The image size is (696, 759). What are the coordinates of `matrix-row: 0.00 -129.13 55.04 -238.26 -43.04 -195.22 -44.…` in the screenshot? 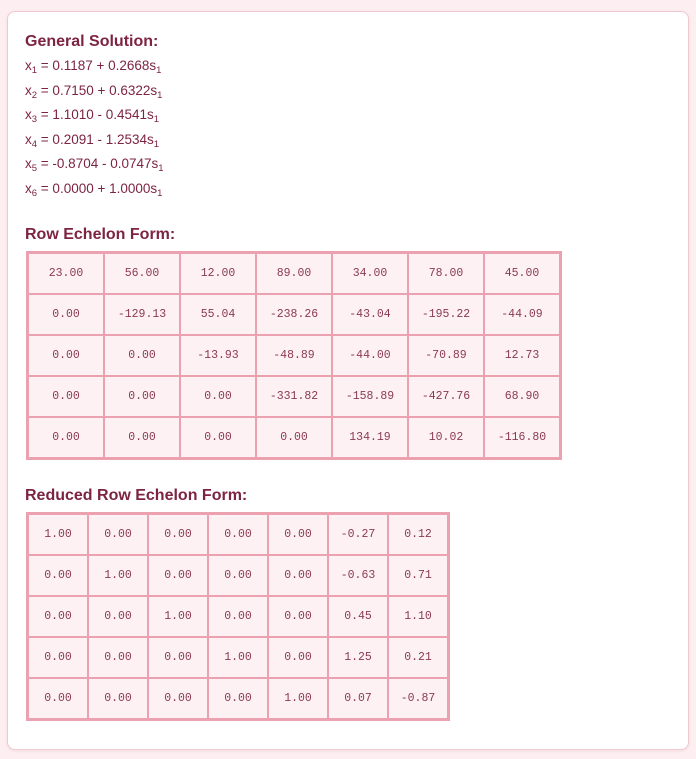 It's located at (294, 314).